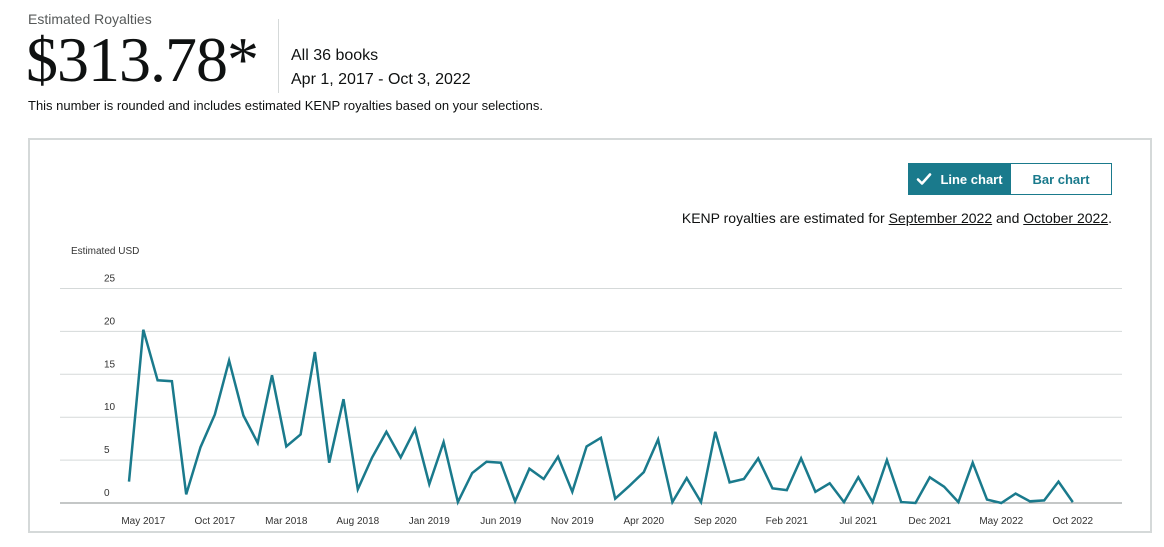  Describe the element at coordinates (924, 179) in the screenshot. I see `checkmark-icon` at that location.